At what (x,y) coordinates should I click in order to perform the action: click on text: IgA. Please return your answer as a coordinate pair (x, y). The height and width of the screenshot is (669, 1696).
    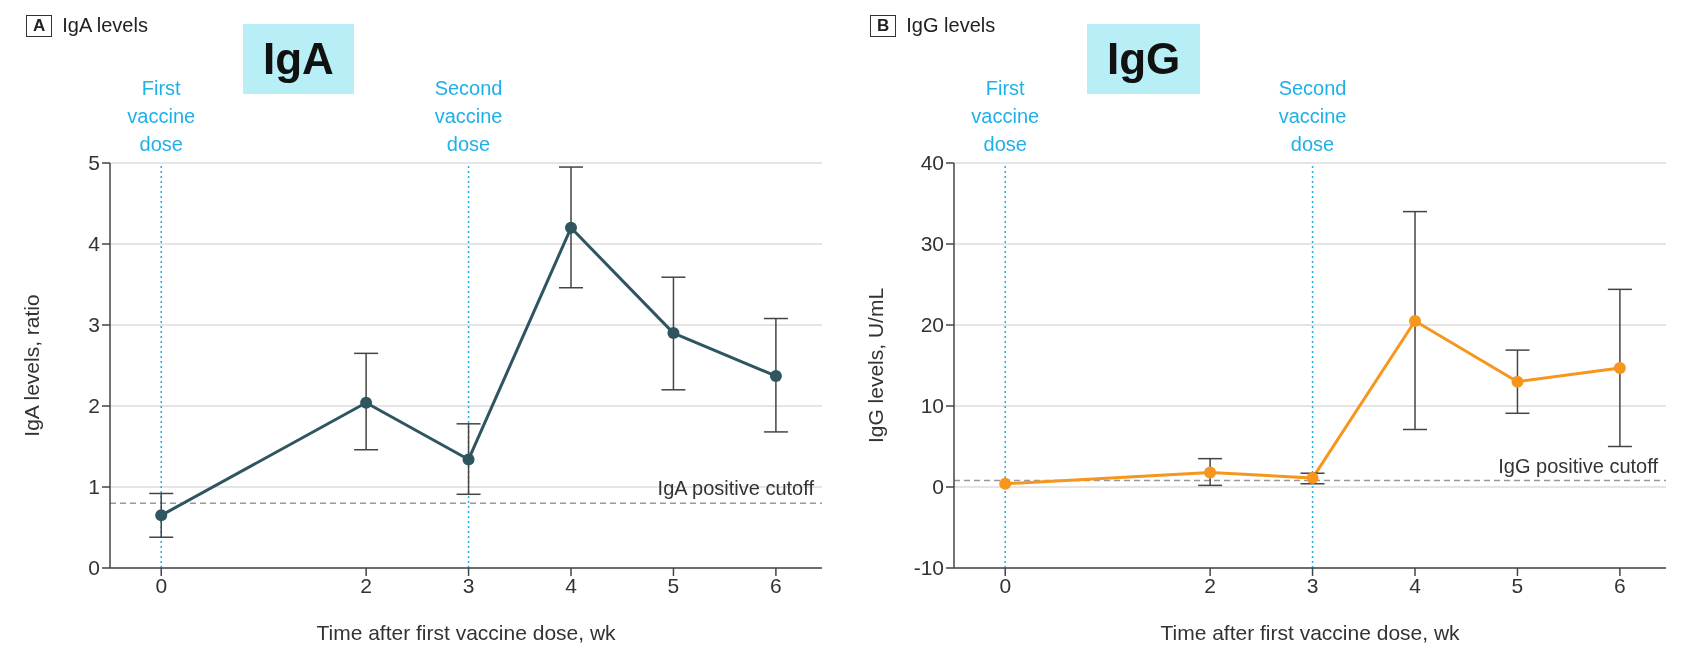
    Looking at the image, I should click on (298, 59).